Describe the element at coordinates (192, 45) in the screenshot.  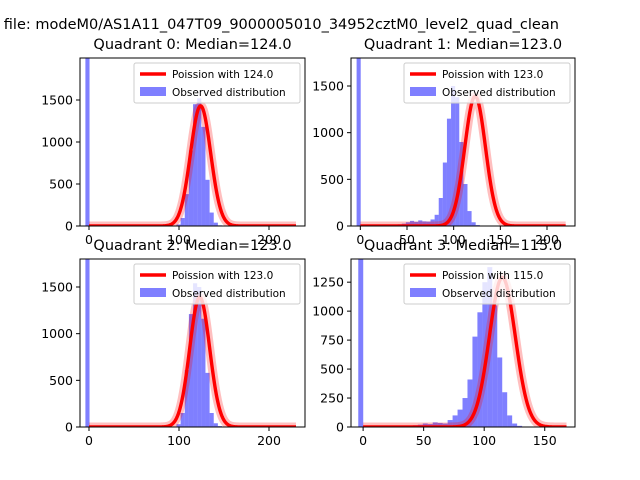
I see `panel-title: Quadrant 0: Median=124.0` at that location.